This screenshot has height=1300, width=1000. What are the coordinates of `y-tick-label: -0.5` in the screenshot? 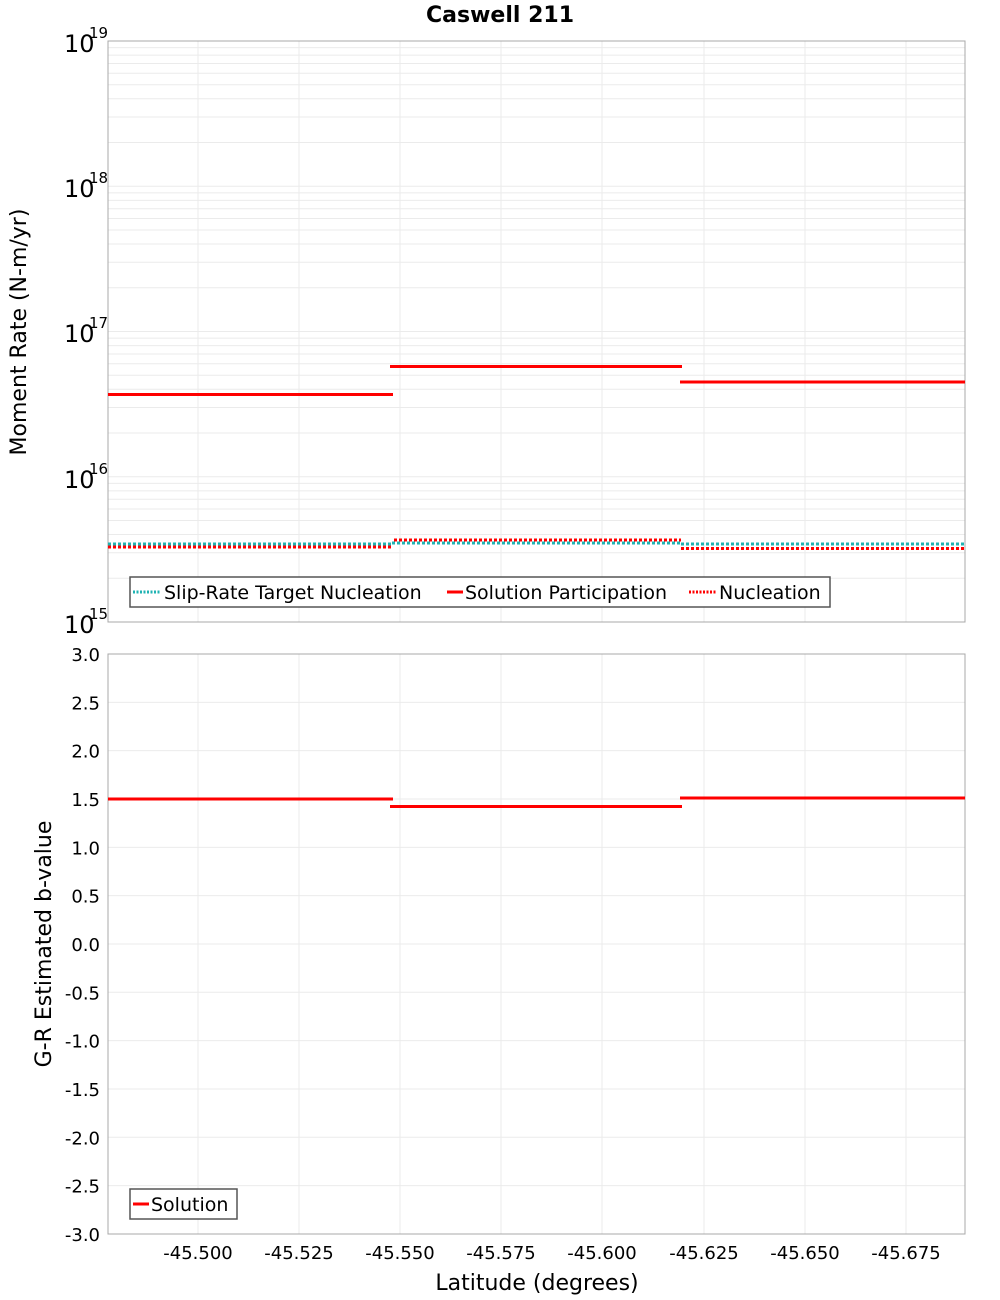 It's located at (82, 993).